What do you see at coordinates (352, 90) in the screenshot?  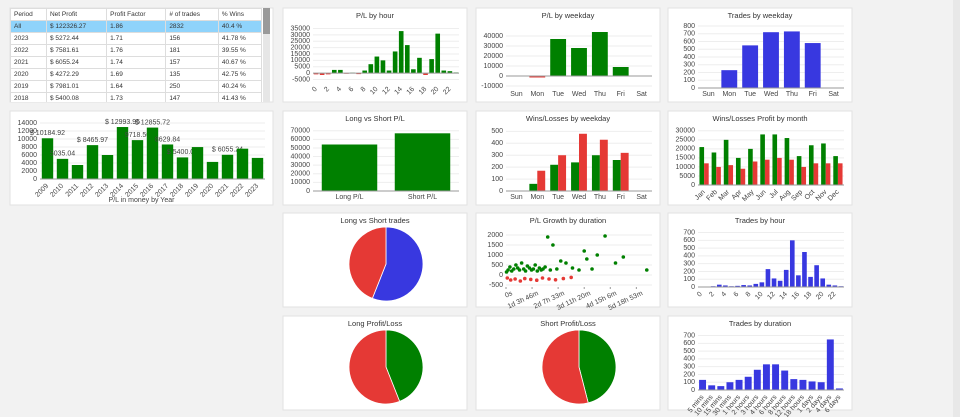 I see `x-tick-label: 6` at bounding box center [352, 90].